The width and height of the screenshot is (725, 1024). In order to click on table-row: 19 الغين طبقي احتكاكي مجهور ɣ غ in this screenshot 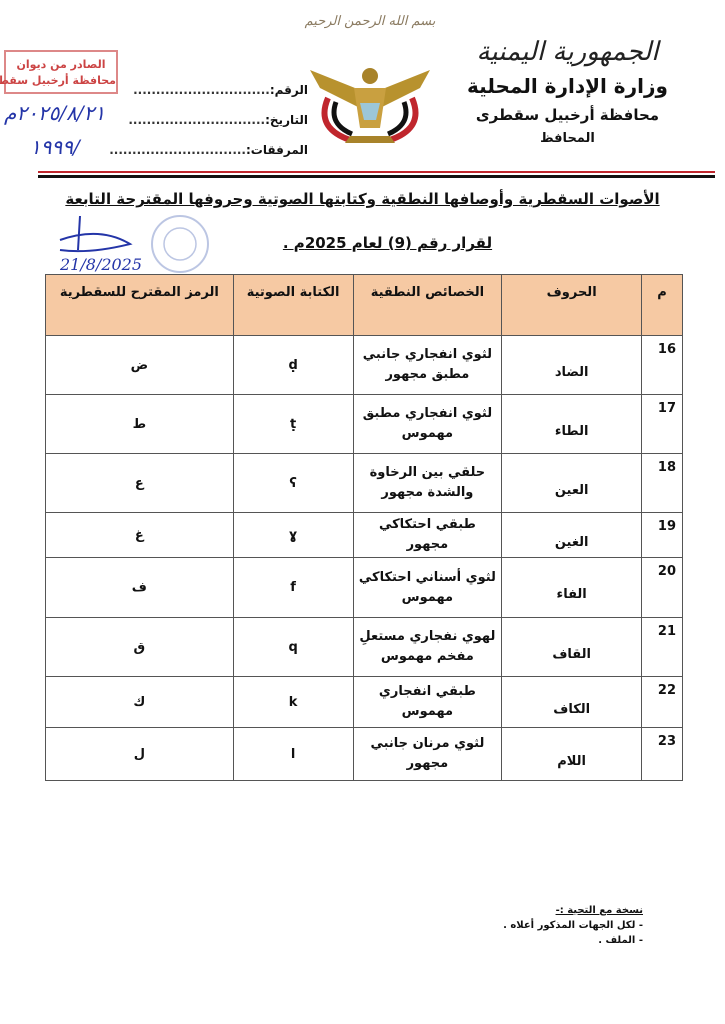, I will do `click(364, 535)`.